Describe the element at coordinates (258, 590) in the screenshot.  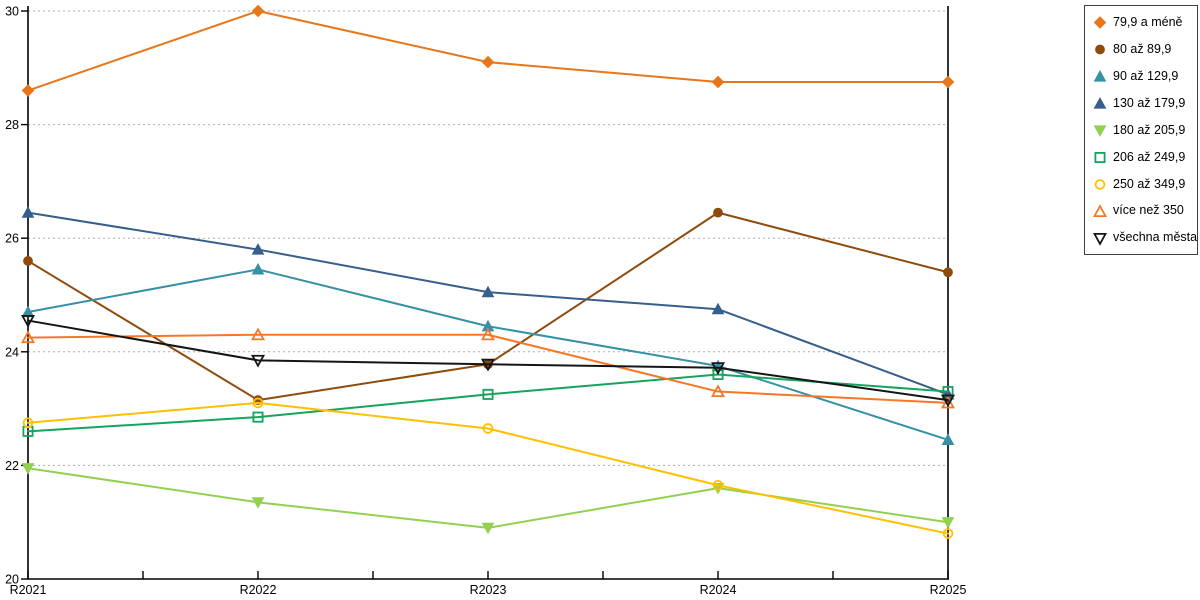
I see `x-tick-label: R2022` at that location.